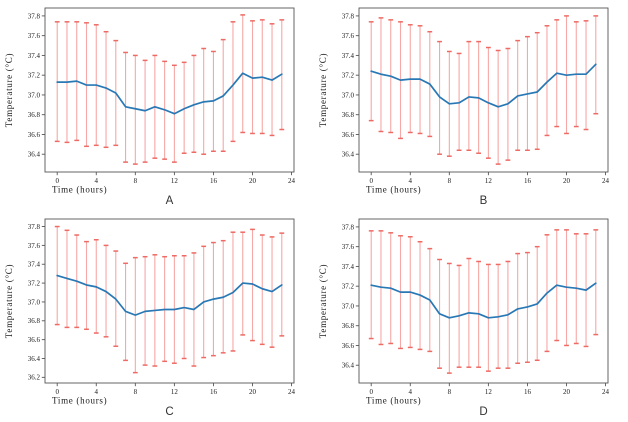  I want to click on subplot-b-caption: B, so click(484, 201).